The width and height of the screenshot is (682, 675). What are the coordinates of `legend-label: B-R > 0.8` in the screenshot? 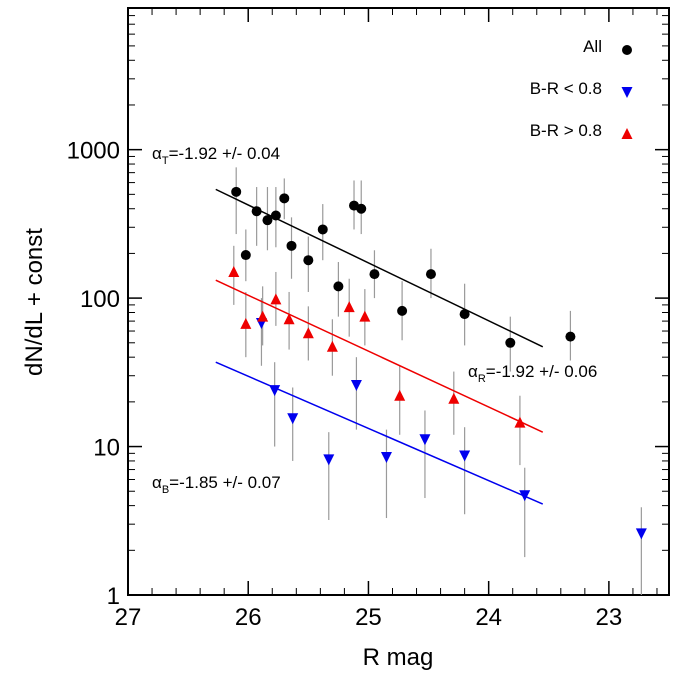 It's located at (566, 130).